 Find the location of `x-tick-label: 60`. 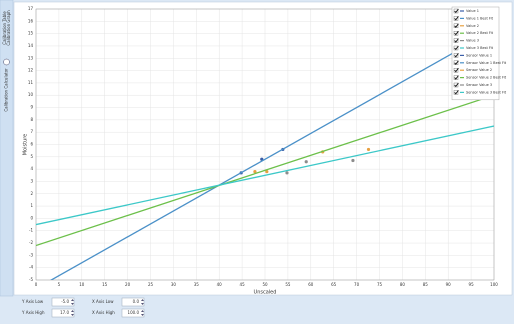

x-tick-label: 60 is located at coordinates (311, 284).